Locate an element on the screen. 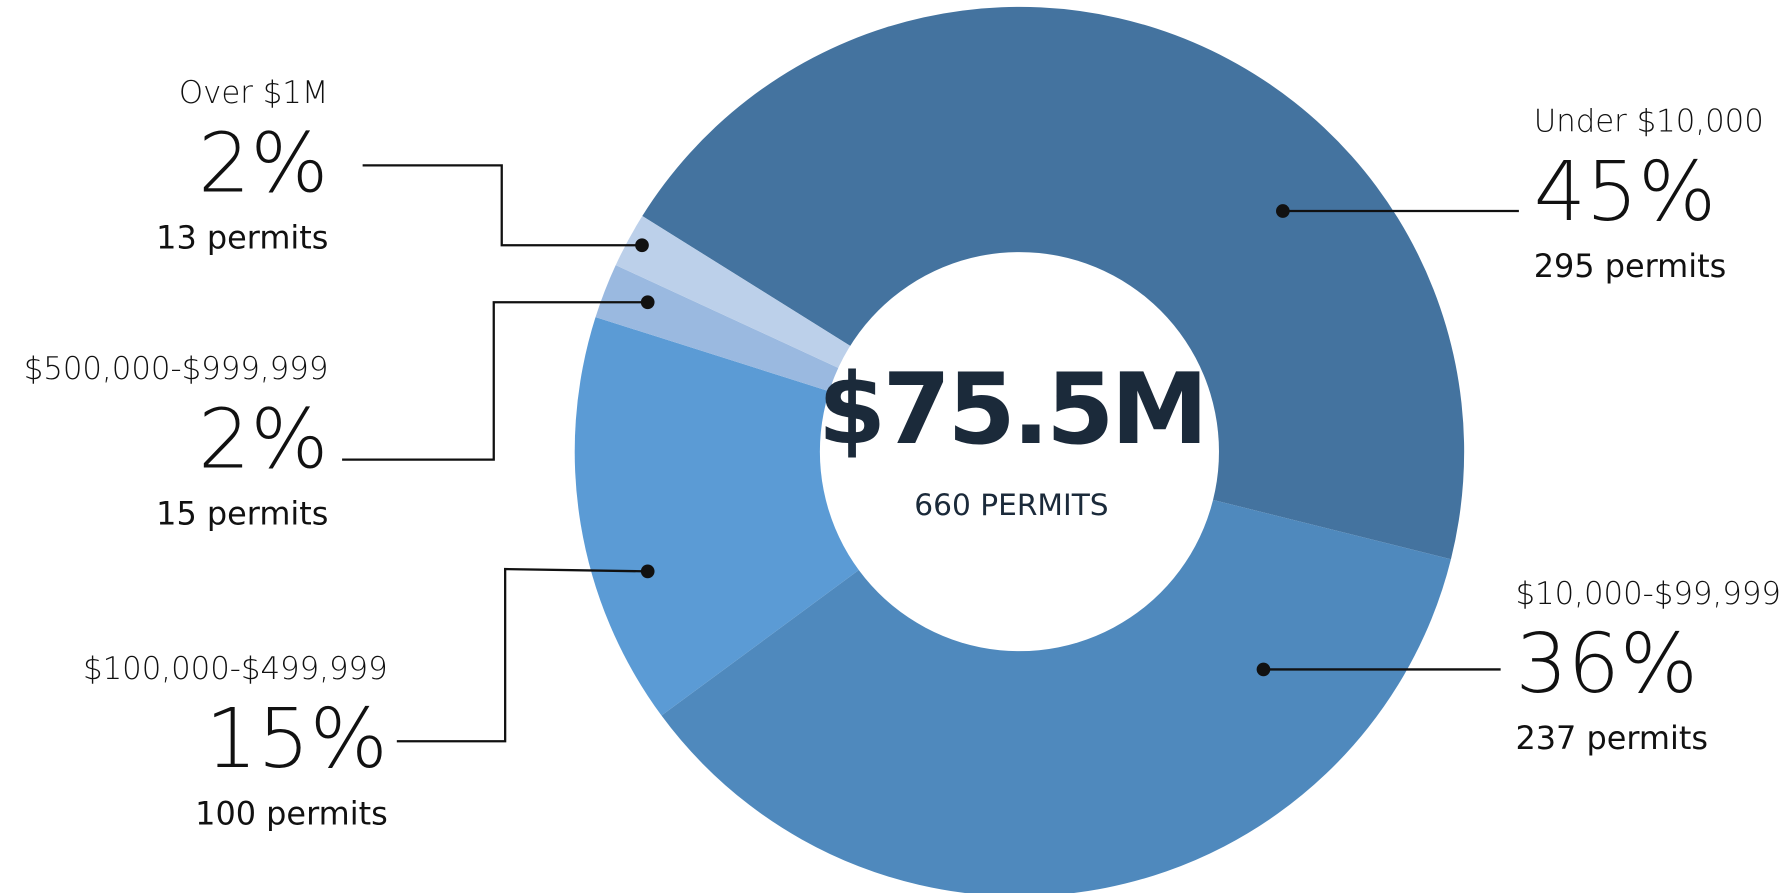 This screenshot has height=893, width=1788. donut-hole is located at coordinates (1019, 452).